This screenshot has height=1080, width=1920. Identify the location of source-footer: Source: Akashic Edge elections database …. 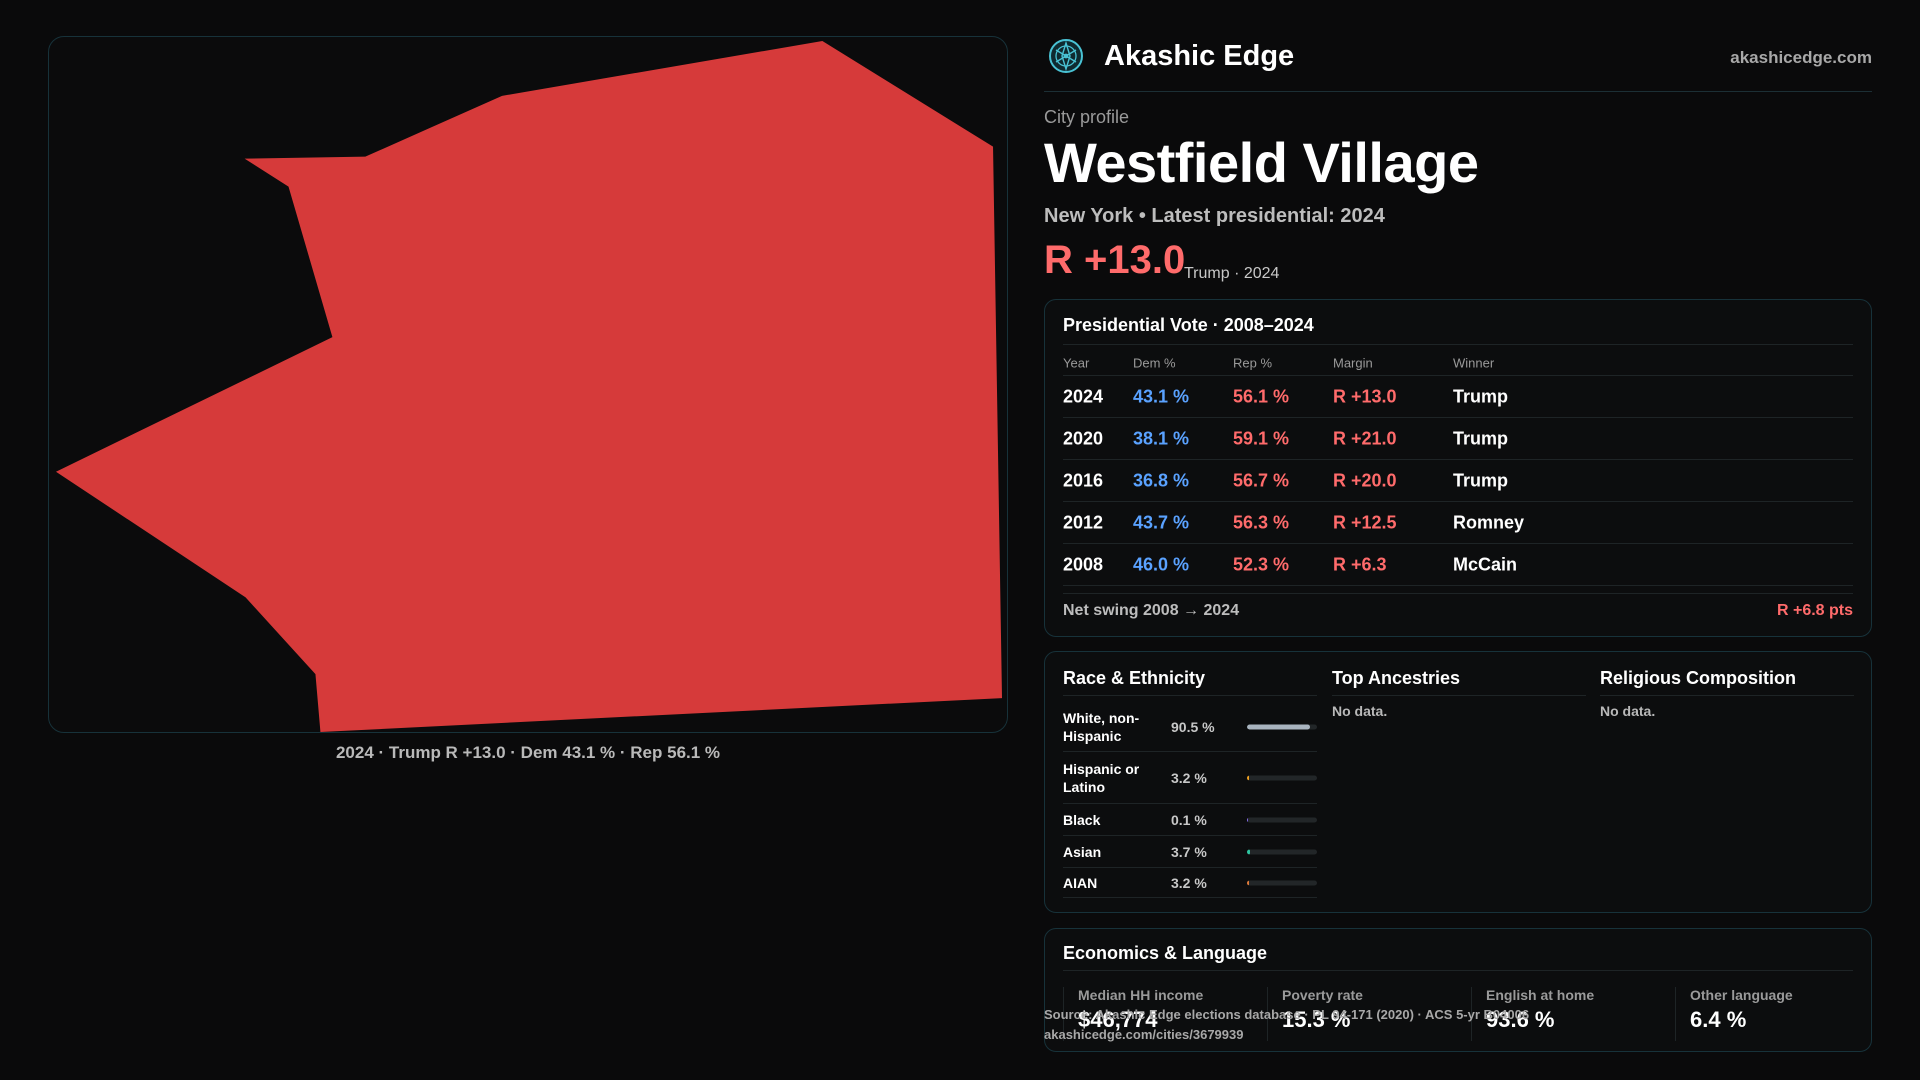
(1286, 1025).